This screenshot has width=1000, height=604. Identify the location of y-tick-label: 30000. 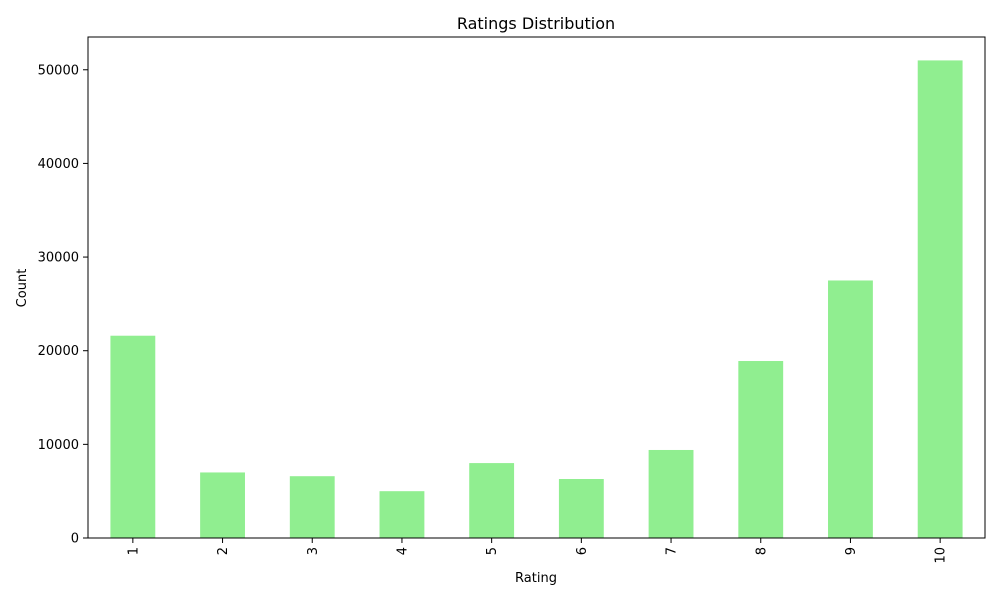
(58, 258).